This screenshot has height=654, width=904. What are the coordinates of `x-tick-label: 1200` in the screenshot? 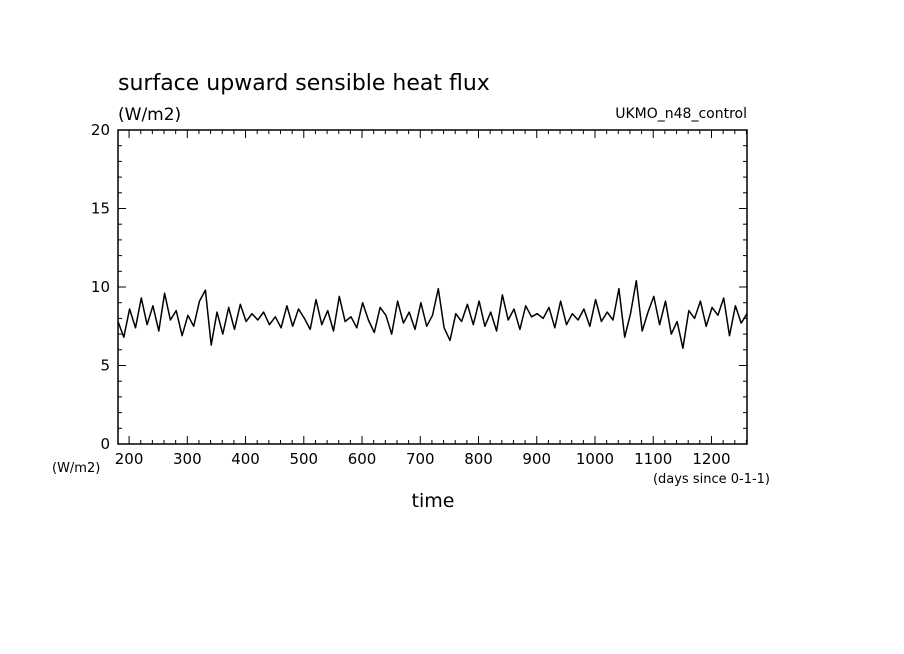 It's located at (711, 459).